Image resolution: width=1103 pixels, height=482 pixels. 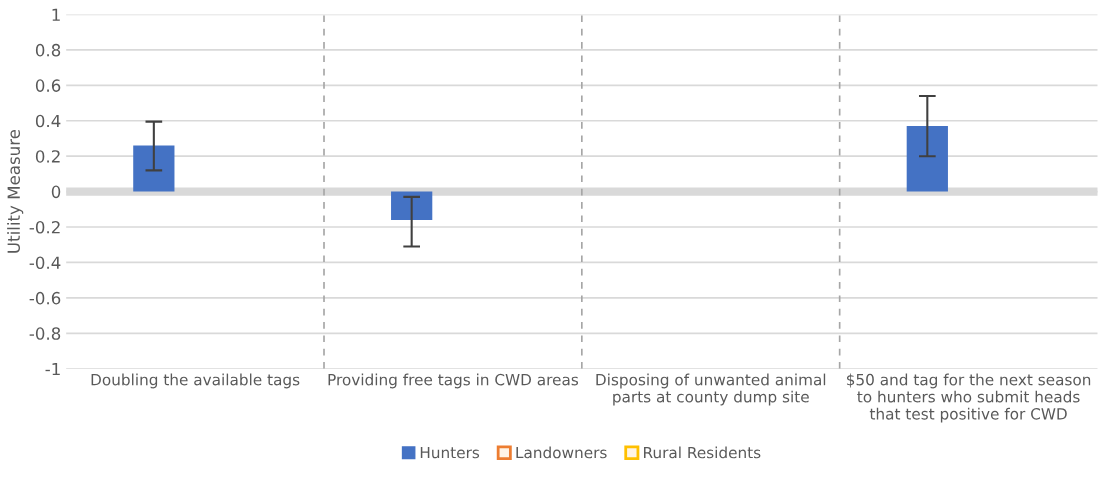 What do you see at coordinates (48, 50) in the screenshot?
I see `y-tick-label: 0.8` at bounding box center [48, 50].